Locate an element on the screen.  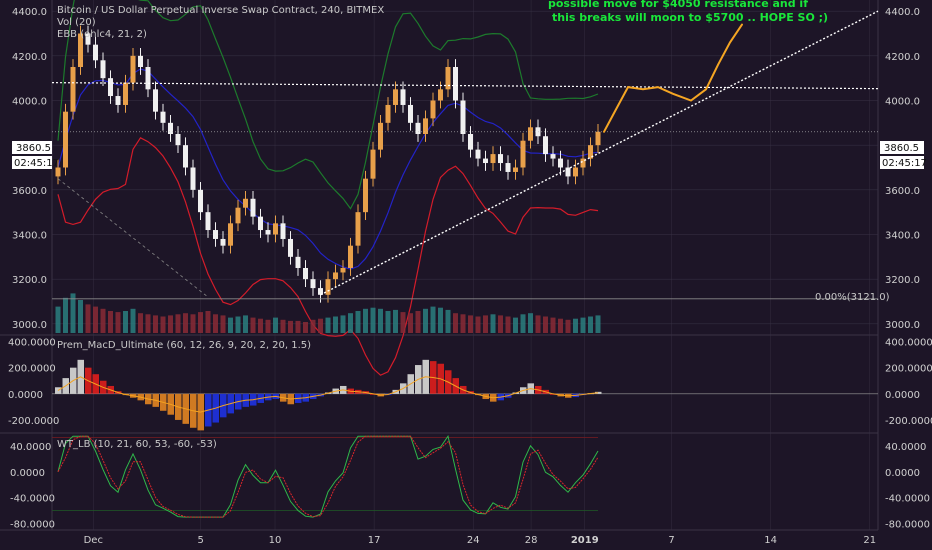
macd-tick-left: 0.0000 is located at coordinates (25, 395).